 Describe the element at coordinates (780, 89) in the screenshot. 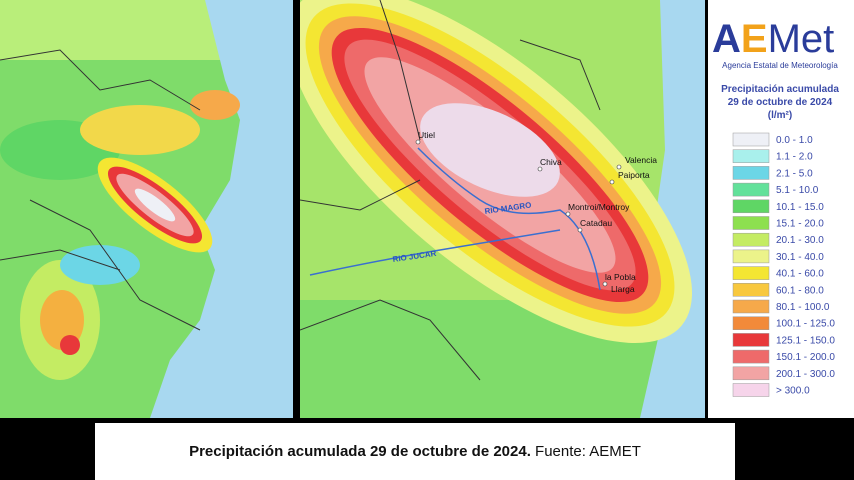

I see `legend-title: Precipitación acumulada` at that location.